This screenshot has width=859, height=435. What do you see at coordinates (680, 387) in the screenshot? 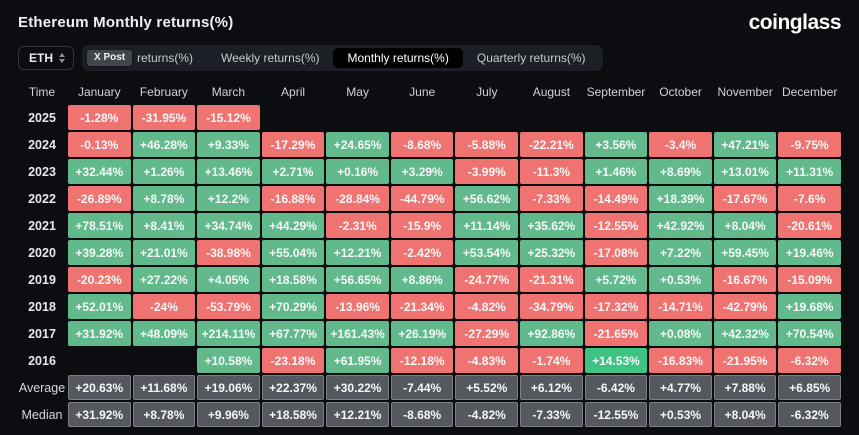
I see `return-cell: +4.77%` at bounding box center [680, 387].